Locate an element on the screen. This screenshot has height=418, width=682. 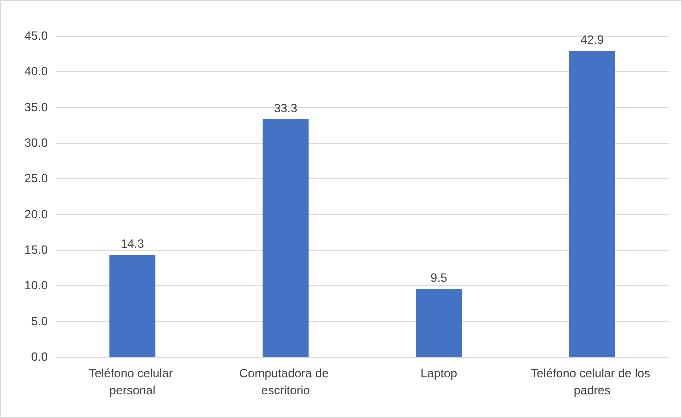
y-tick-label: 0.0 is located at coordinates (39, 357).